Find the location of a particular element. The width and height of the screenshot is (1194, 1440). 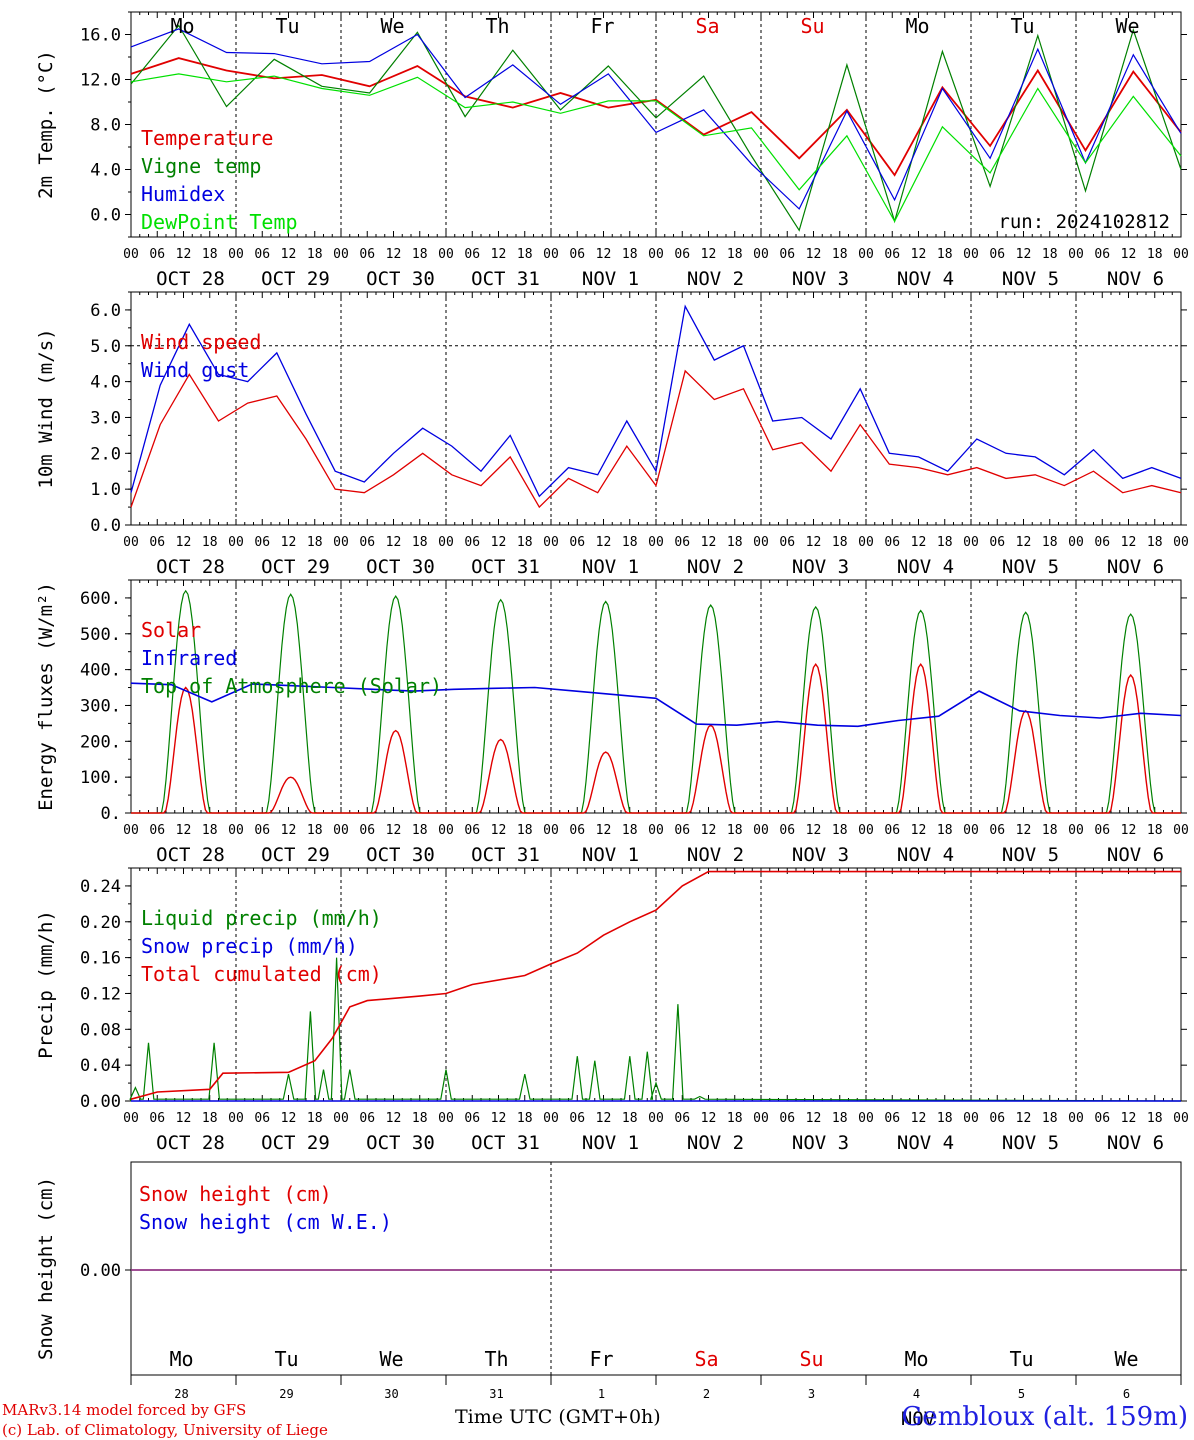

panel-2-ytick-label: 2.0 is located at coordinates (105, 454).